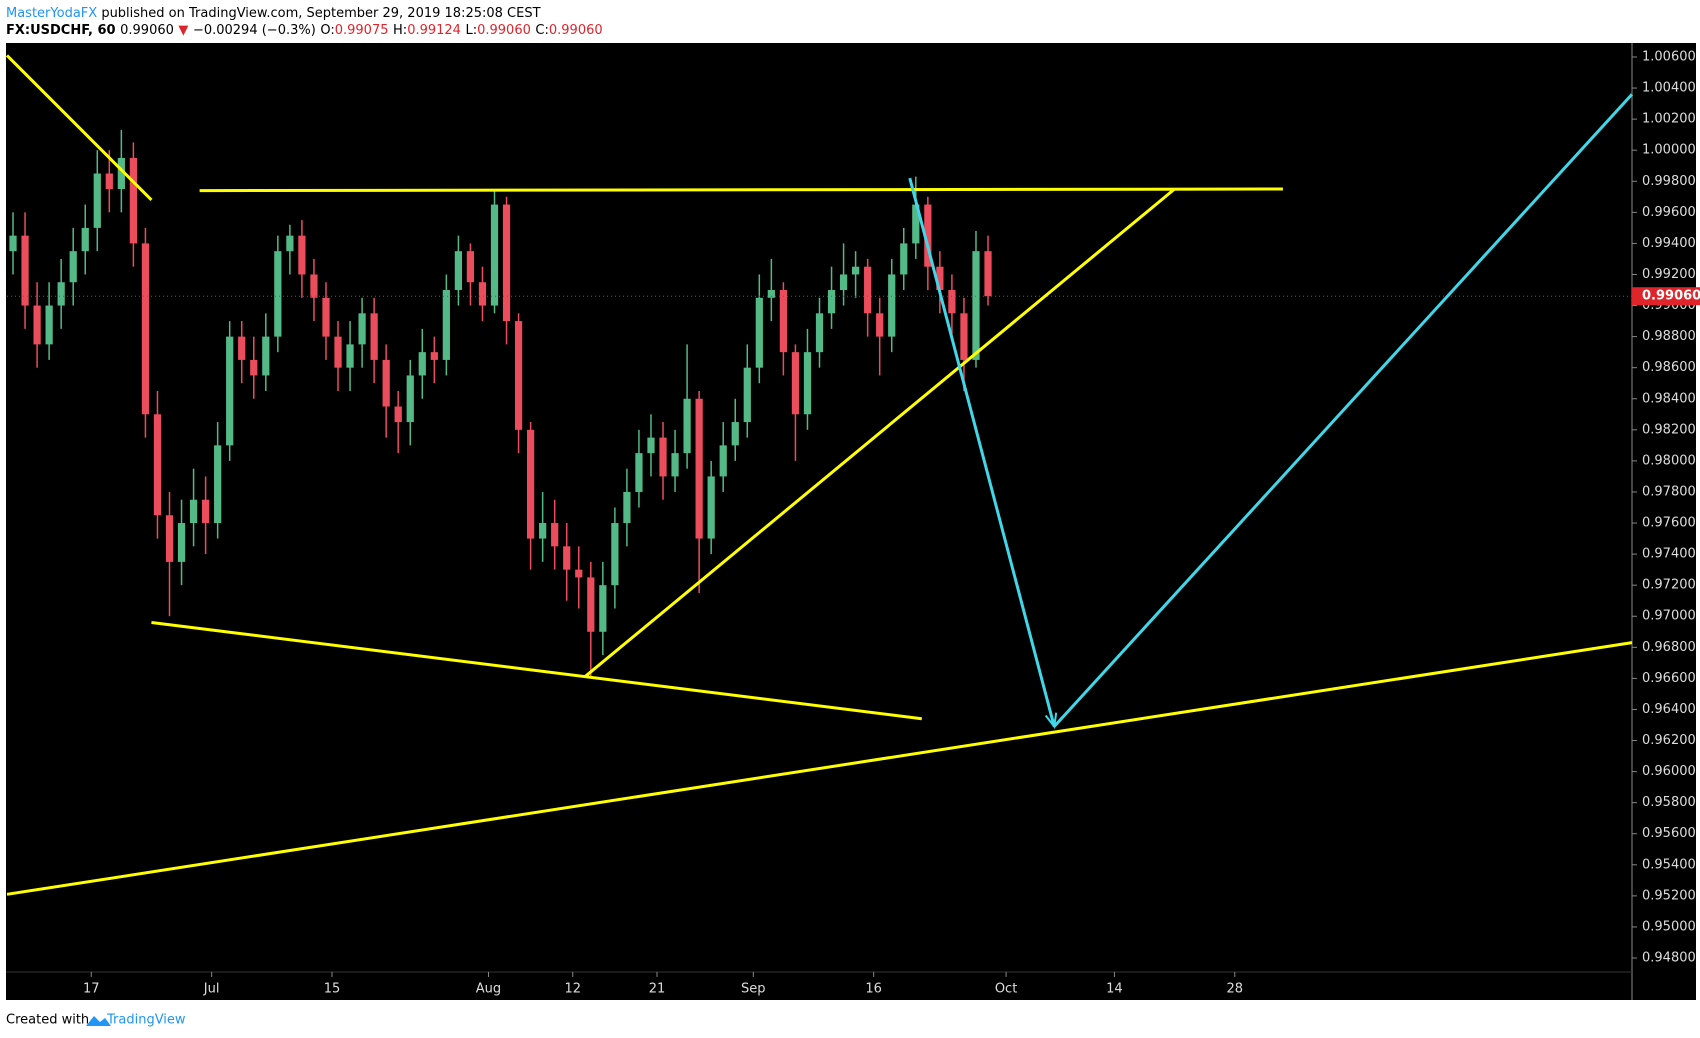 The height and width of the screenshot is (1038, 1700). I want to click on y-tick-label: 0.97800, so click(1669, 491).